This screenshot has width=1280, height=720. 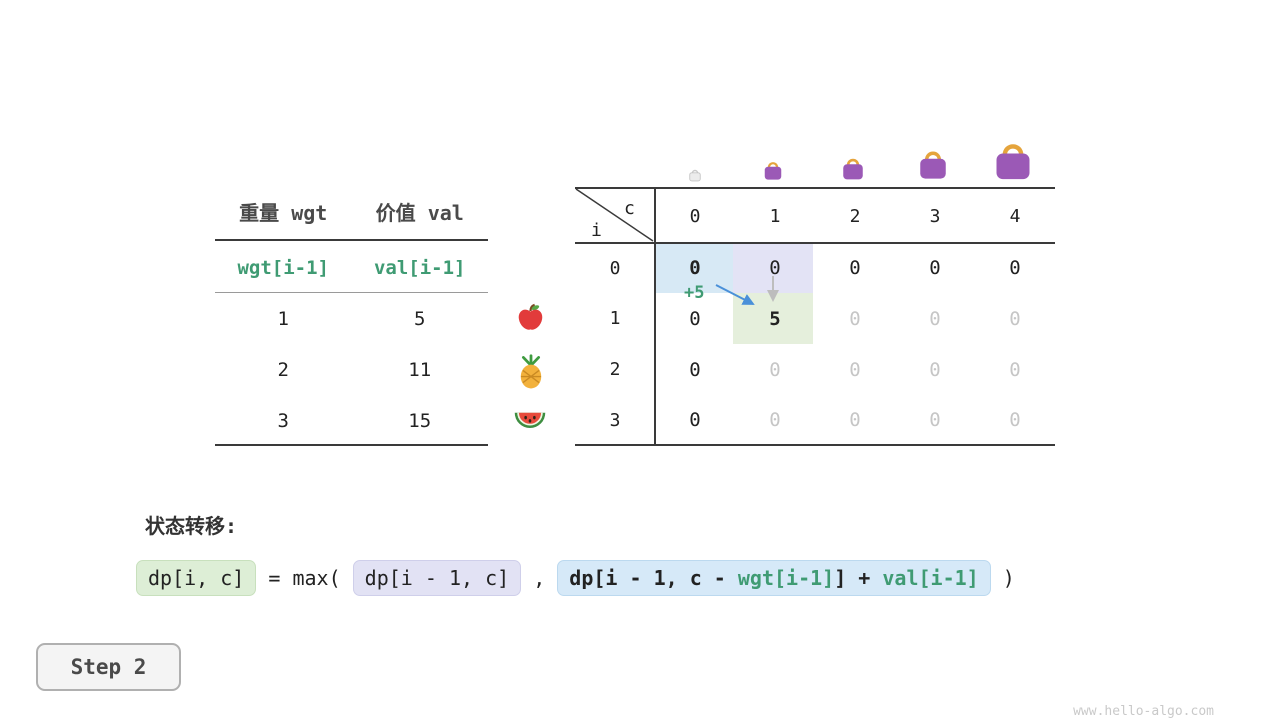 I want to click on col-header-2: 2, so click(x=855, y=216).